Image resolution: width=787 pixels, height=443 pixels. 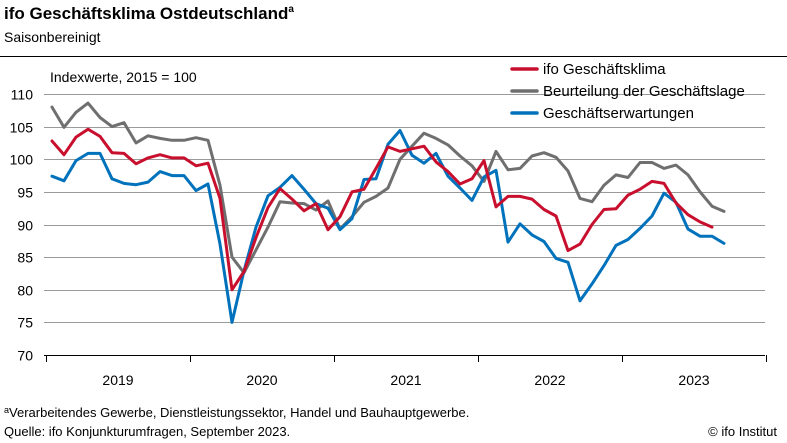 I want to click on y-tick-label-110: 110, so click(x=22, y=95).